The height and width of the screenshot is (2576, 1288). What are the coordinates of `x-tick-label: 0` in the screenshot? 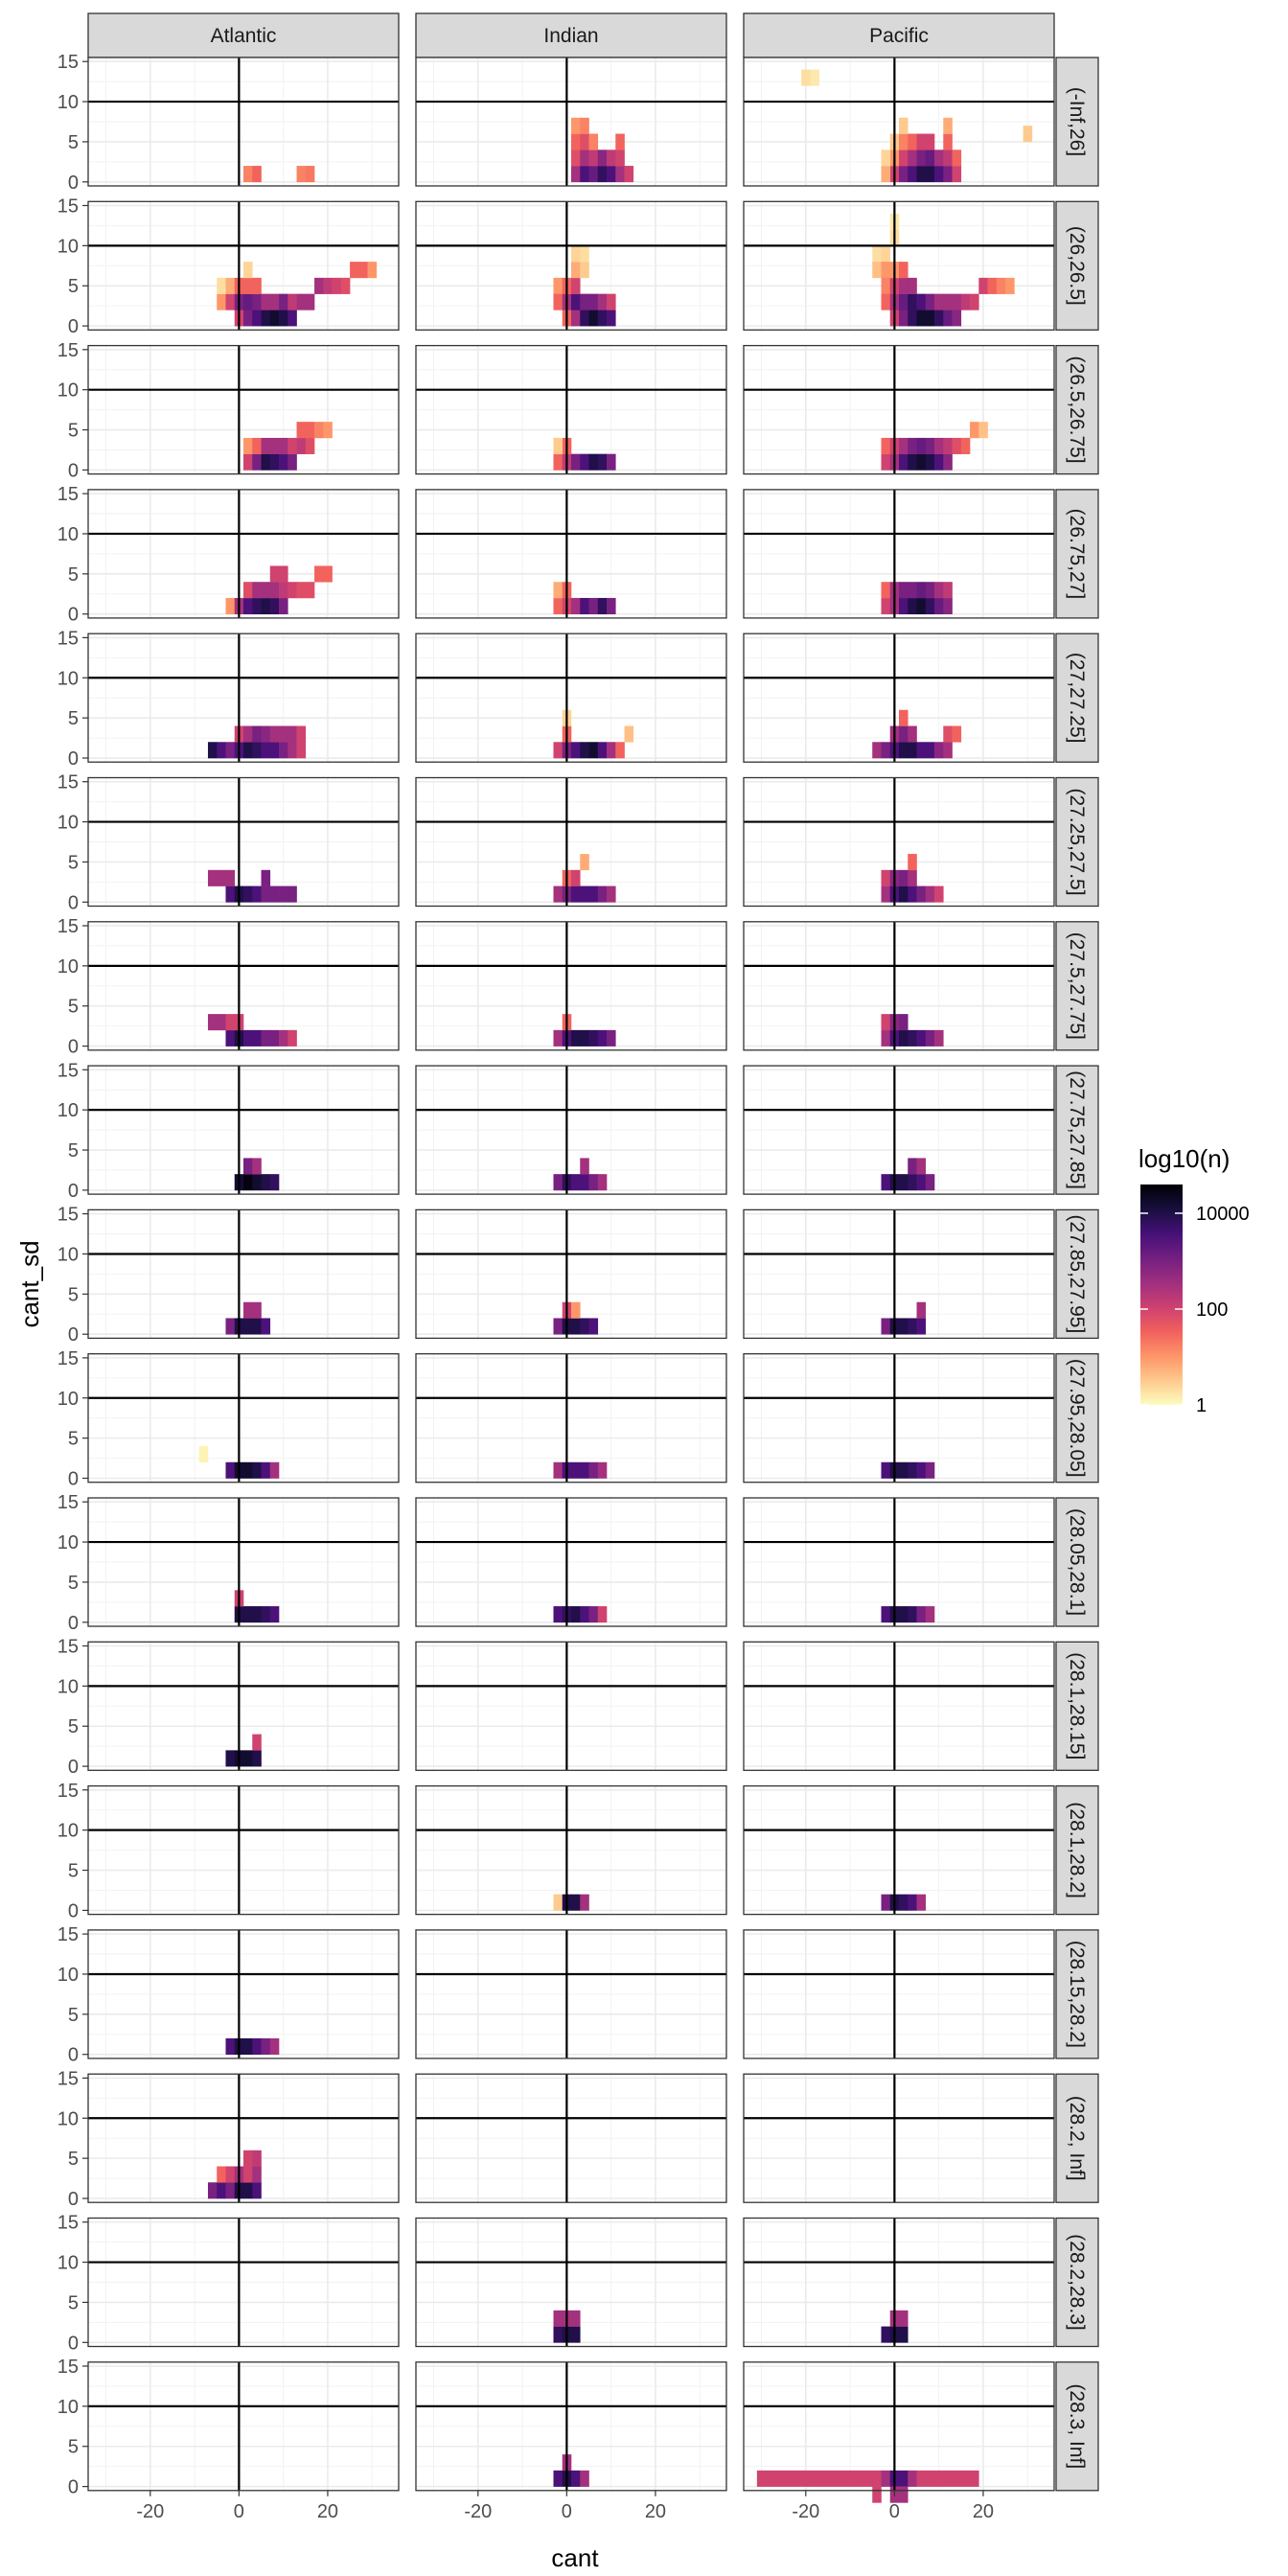 It's located at (567, 2511).